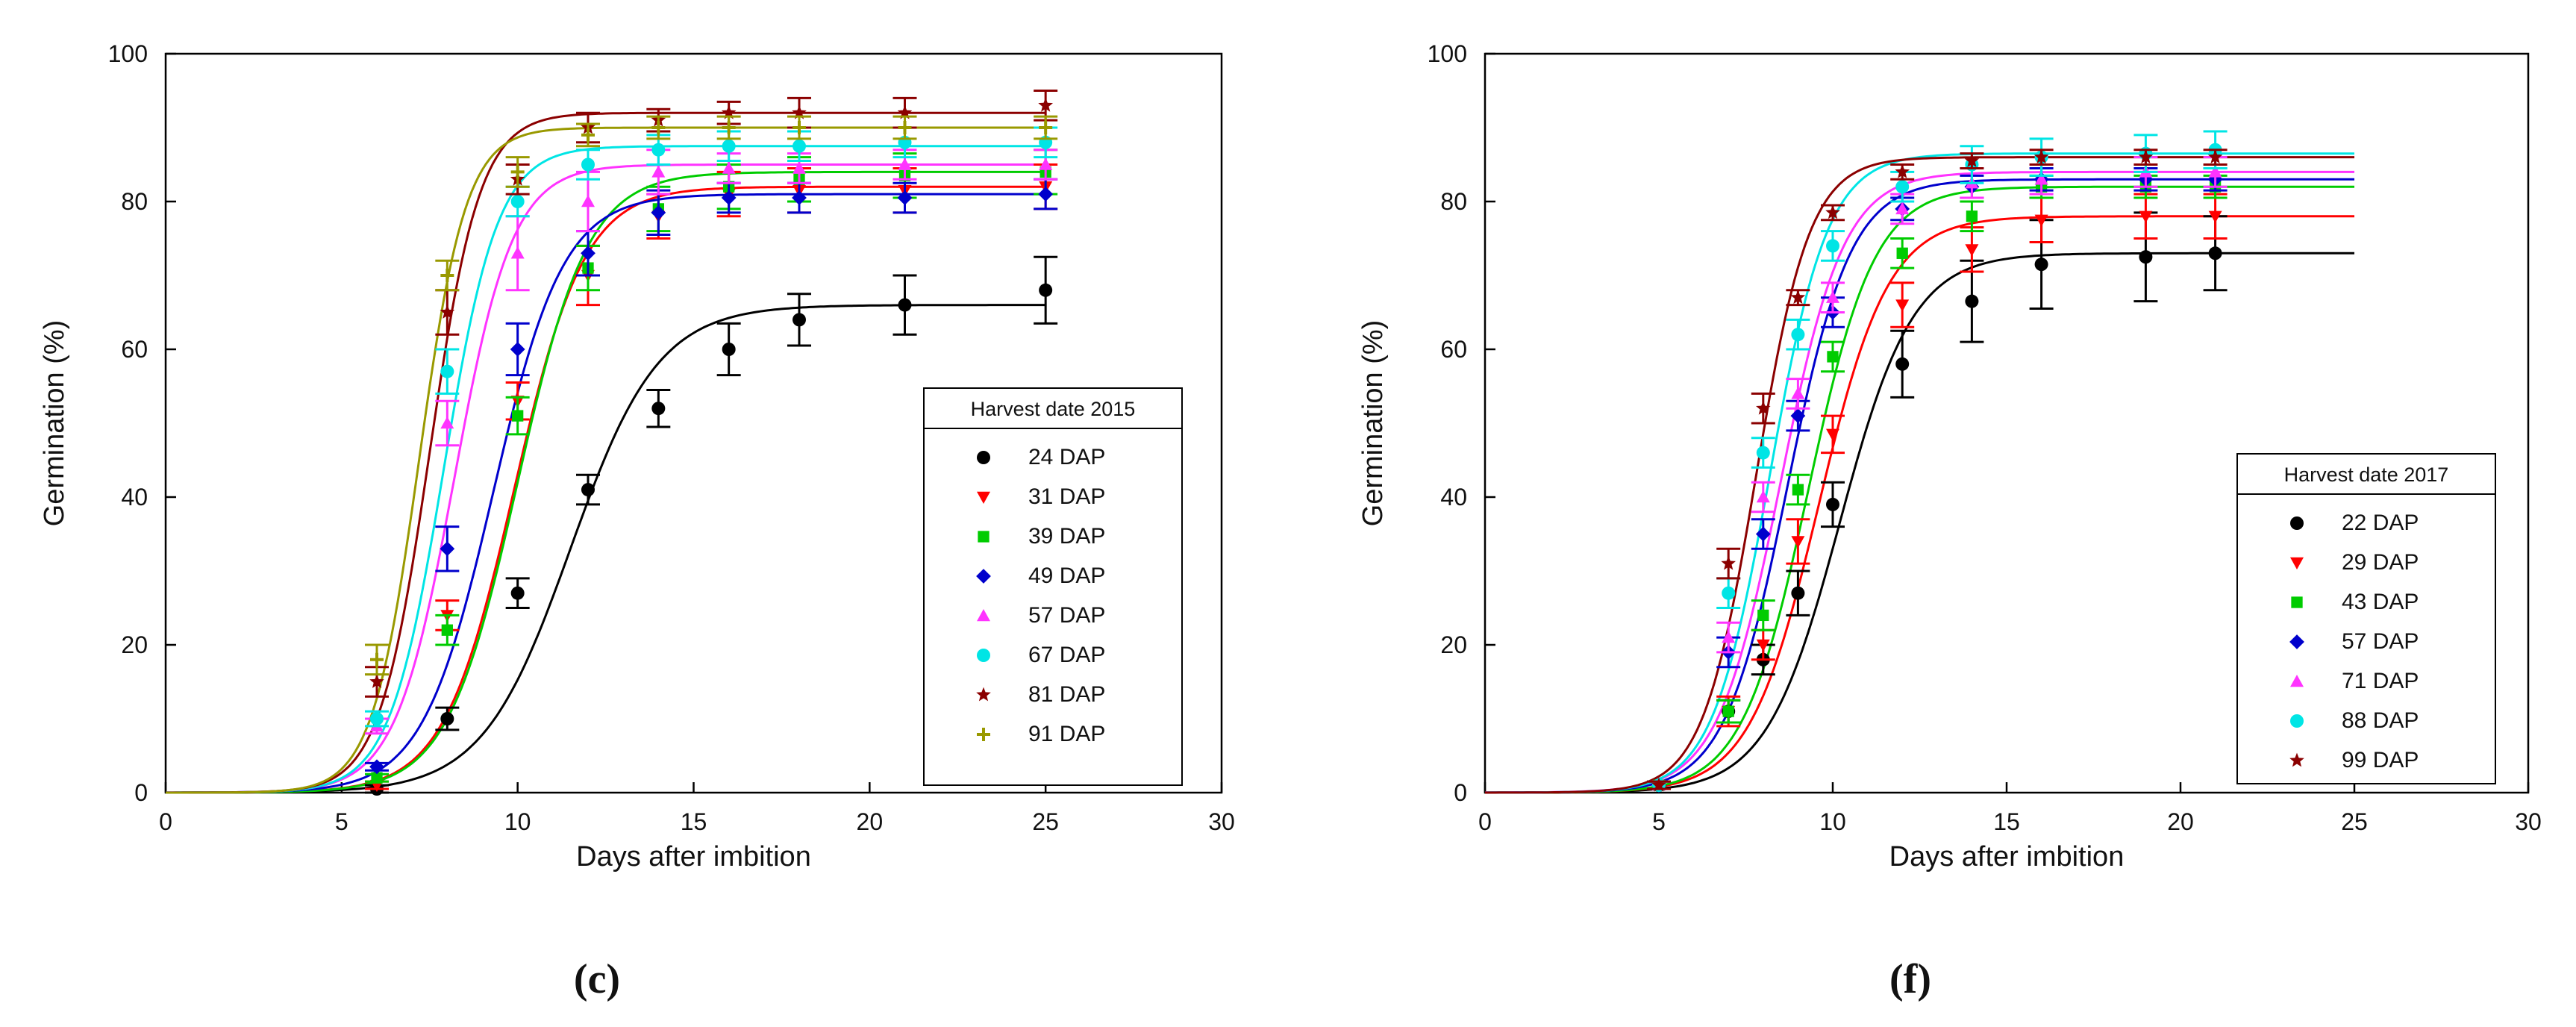 This screenshot has height=1027, width=2576. I want to click on panel-label: (c), so click(597, 979).